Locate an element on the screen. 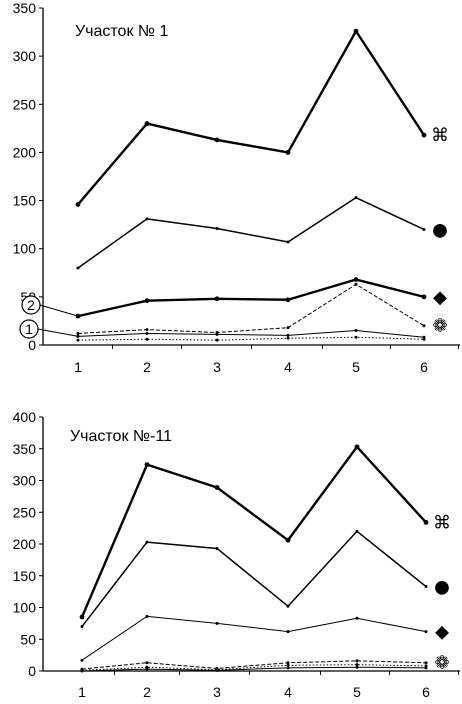 The height and width of the screenshot is (704, 462). annotation-label: 1 is located at coordinates (29, 329).